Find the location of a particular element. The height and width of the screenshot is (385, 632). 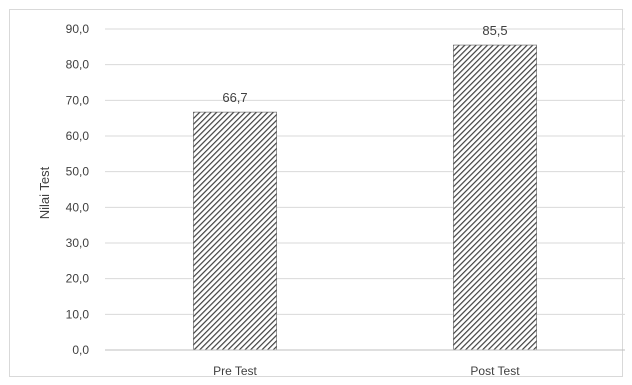

y-tick-label: 30,0 is located at coordinates (78, 243).